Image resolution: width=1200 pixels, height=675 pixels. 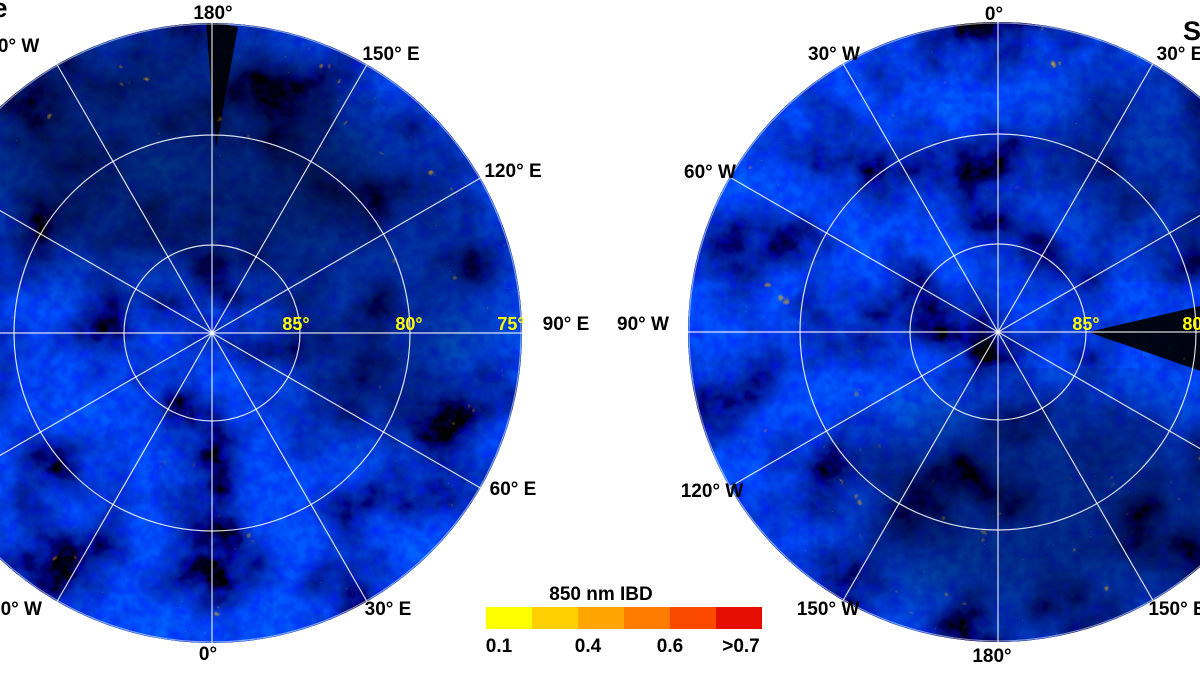 What do you see at coordinates (994, 14) in the screenshot?
I see `south-lon-label-0: 0°` at bounding box center [994, 14].